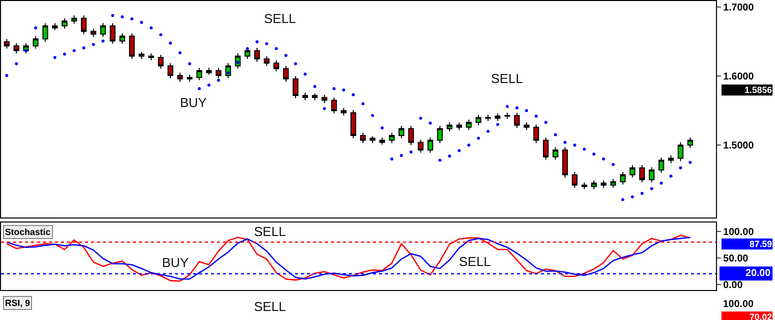  I want to click on text: 87.59, so click(760, 244).